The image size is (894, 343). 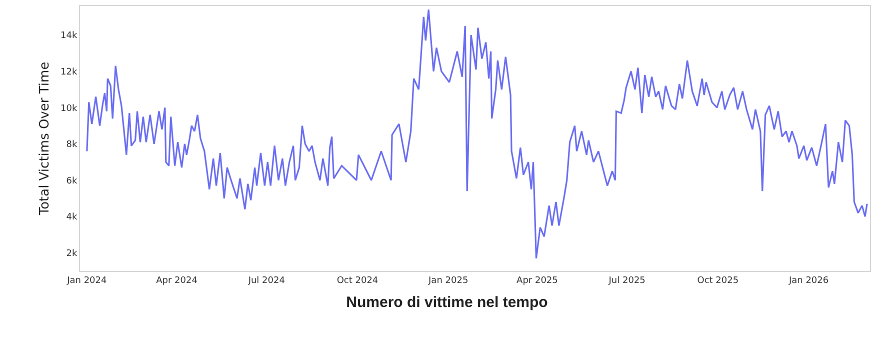 What do you see at coordinates (447, 303) in the screenshot?
I see `text: Numero di vittime nel tempo` at bounding box center [447, 303].